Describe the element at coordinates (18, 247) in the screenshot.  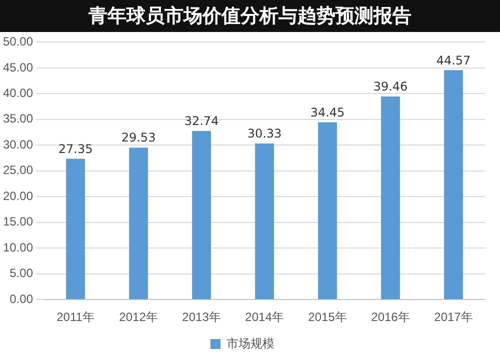
I see `y-tick-label: 10.00` at that location.